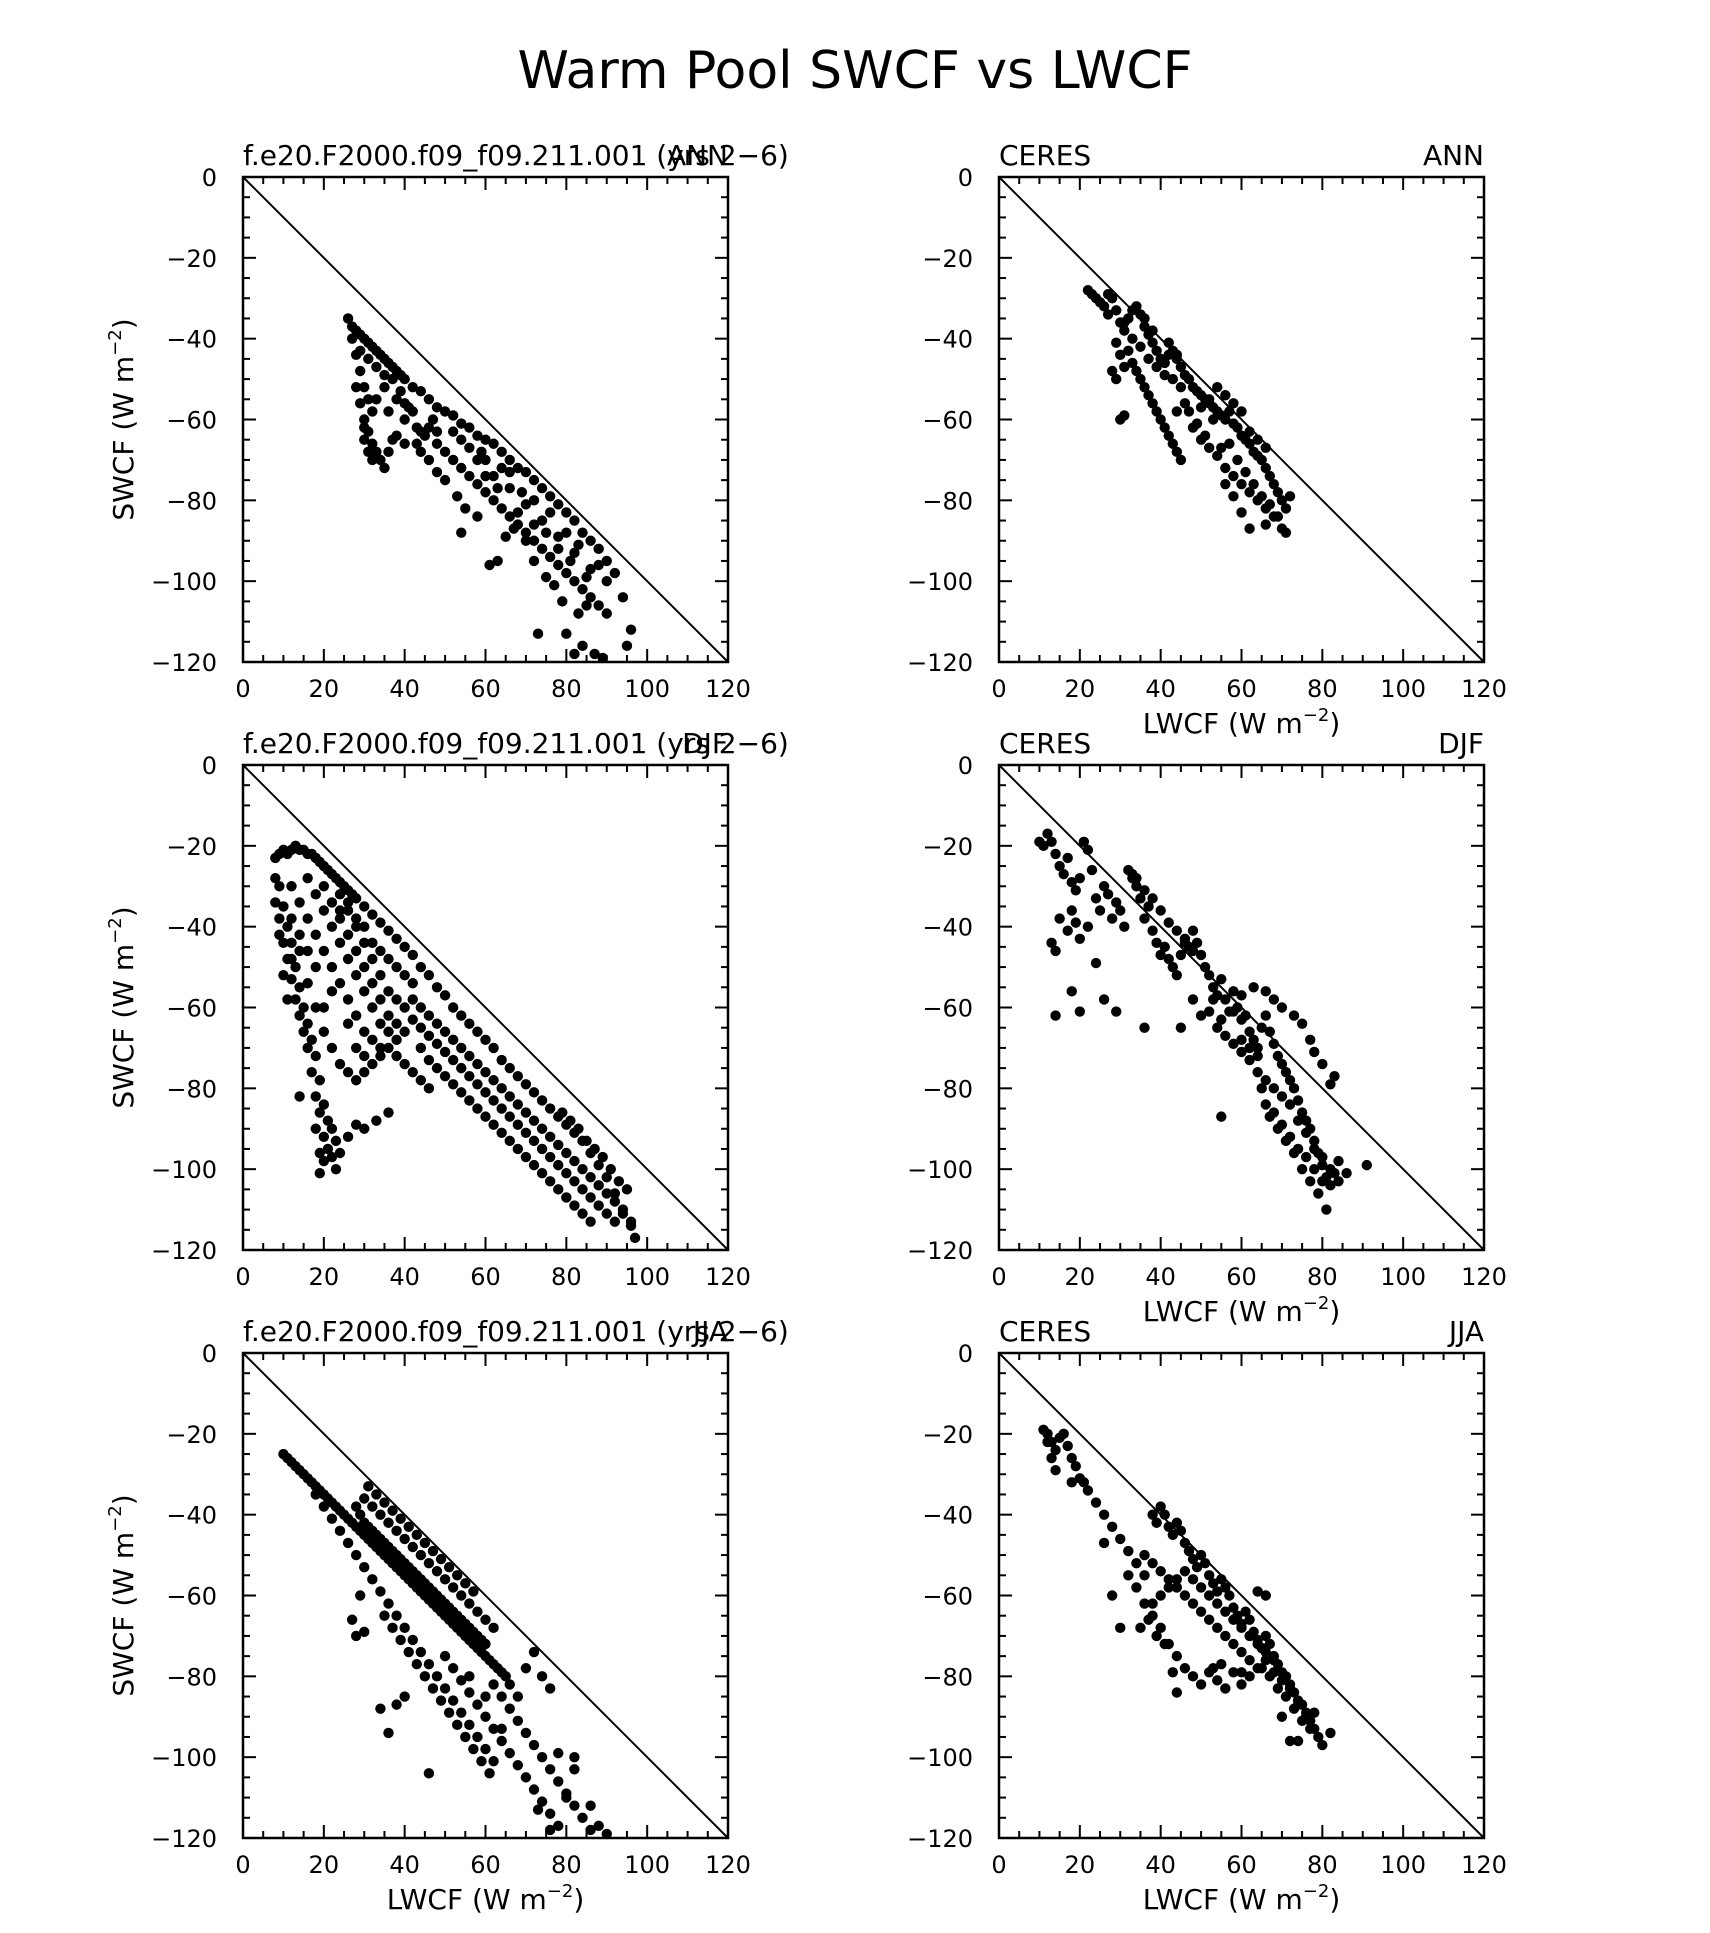 Image resolution: width=1710 pixels, height=1933 pixels. I want to click on x-tick-label: 60, so click(1241, 689).